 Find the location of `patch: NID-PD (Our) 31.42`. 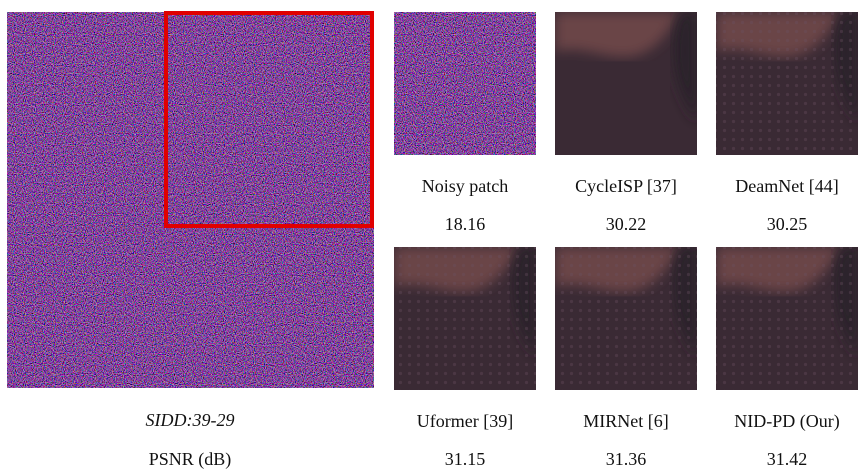

patch: NID-PD (Our) 31.42 is located at coordinates (787, 358).